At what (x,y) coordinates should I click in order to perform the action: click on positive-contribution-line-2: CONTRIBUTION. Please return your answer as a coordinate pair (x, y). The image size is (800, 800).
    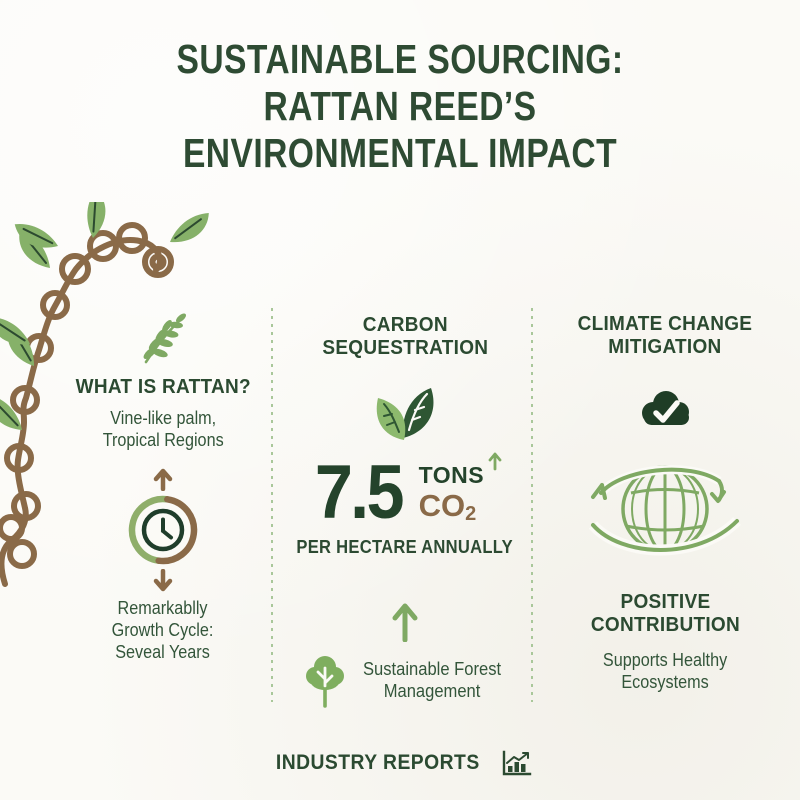
    Looking at the image, I should click on (665, 625).